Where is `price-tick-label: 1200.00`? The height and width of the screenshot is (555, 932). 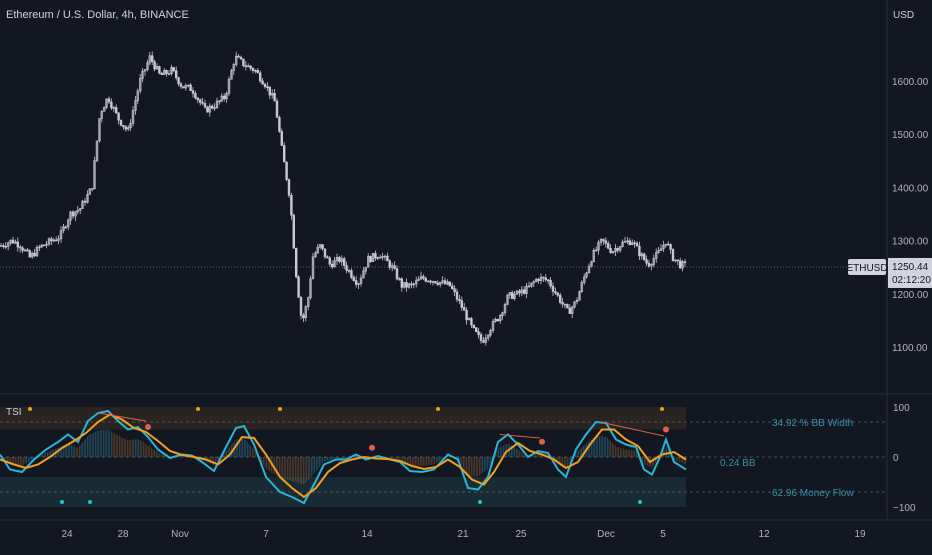
price-tick-label: 1200.00 is located at coordinates (910, 295).